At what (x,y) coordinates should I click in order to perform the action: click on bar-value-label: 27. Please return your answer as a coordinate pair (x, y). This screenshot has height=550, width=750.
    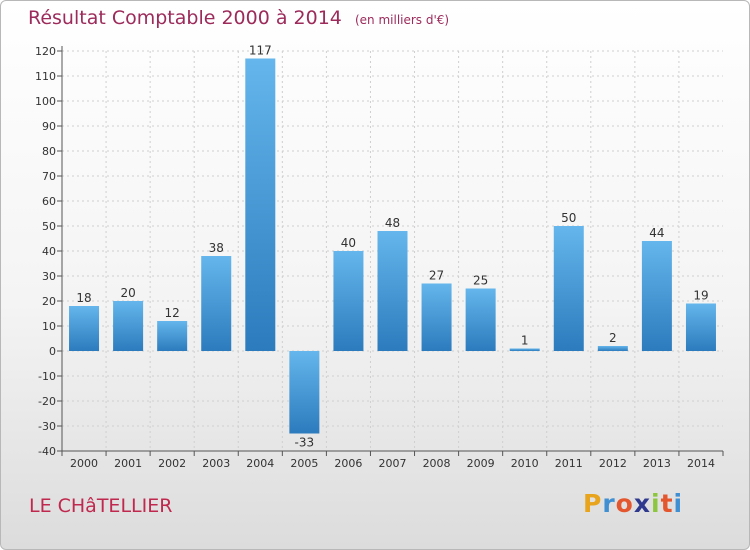
    Looking at the image, I should click on (436, 276).